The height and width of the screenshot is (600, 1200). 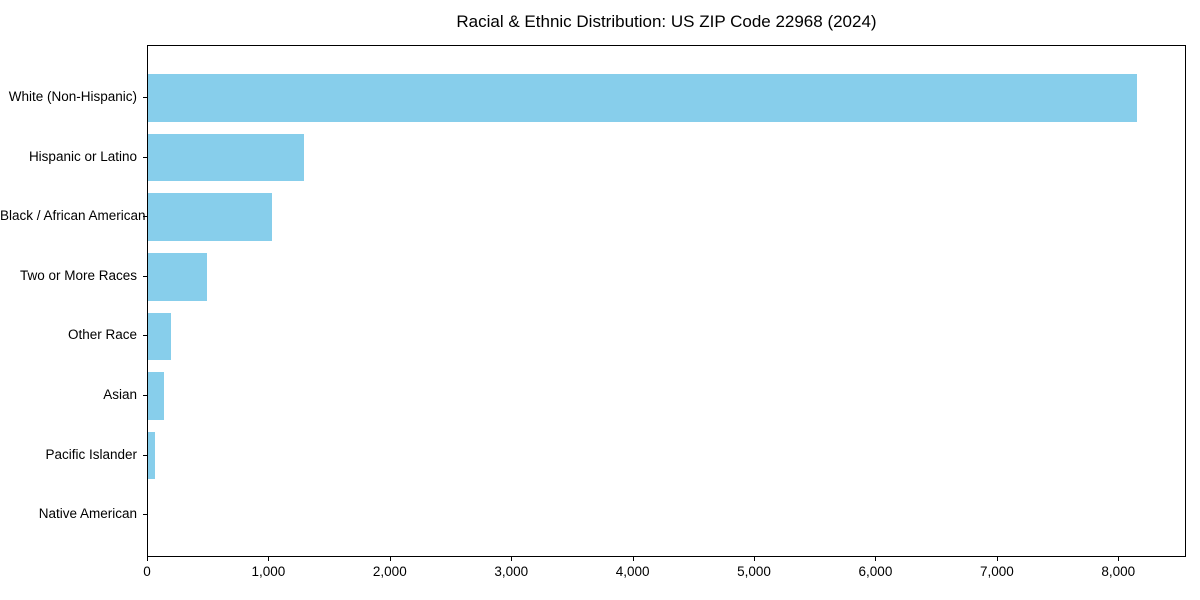 I want to click on y-tick-label: Native American, so click(x=87, y=514).